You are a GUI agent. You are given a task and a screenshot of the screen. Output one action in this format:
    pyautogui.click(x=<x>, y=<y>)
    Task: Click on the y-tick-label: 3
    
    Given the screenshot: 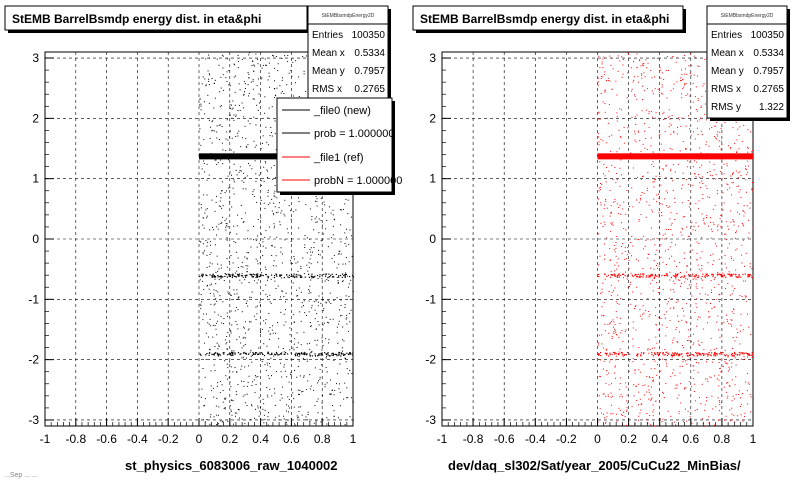 What is the action you would take?
    pyautogui.click(x=35, y=58)
    